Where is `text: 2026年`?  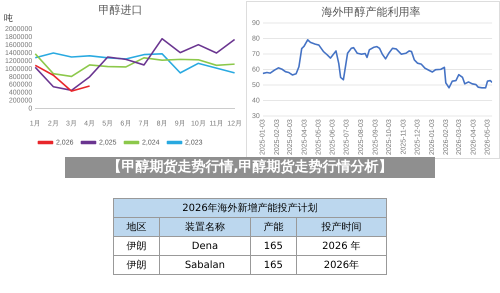
text: 2026年 is located at coordinates (341, 265).